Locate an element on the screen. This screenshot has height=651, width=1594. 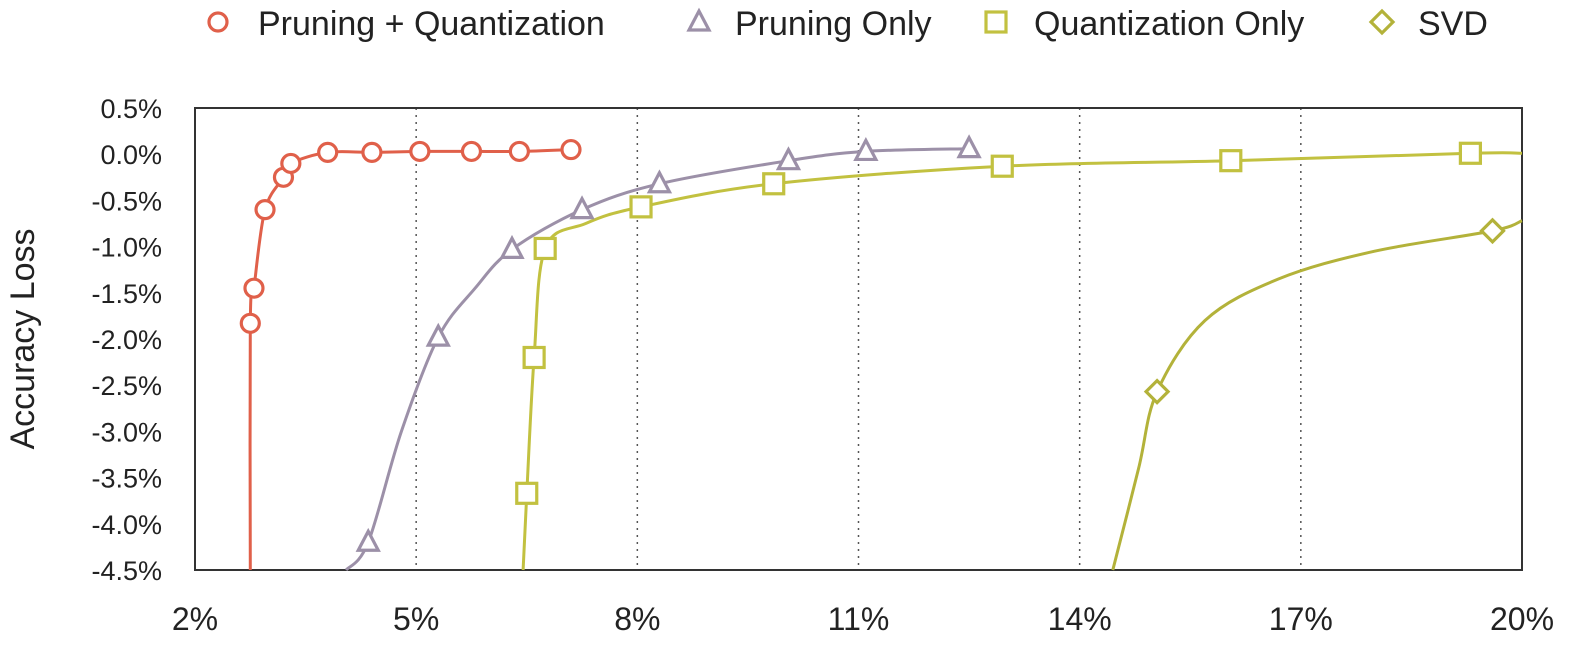
x-tick-labels: 2% 5% 8% 11% 14% 17% 20% is located at coordinates (863, 619).